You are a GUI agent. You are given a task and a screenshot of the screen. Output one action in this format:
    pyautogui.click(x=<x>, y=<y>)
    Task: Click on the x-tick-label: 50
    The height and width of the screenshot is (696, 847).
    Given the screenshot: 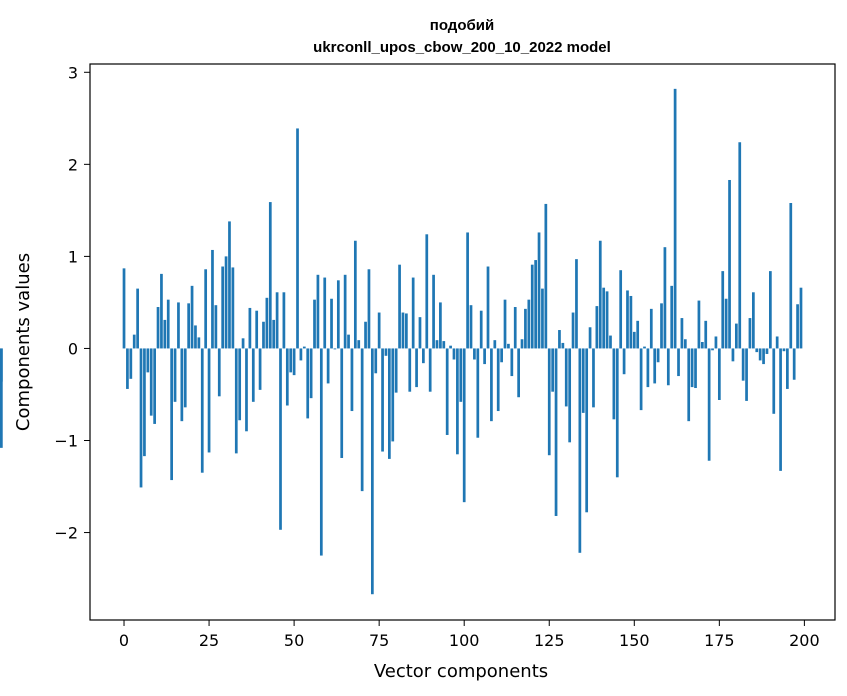 What is the action you would take?
    pyautogui.click(x=294, y=640)
    